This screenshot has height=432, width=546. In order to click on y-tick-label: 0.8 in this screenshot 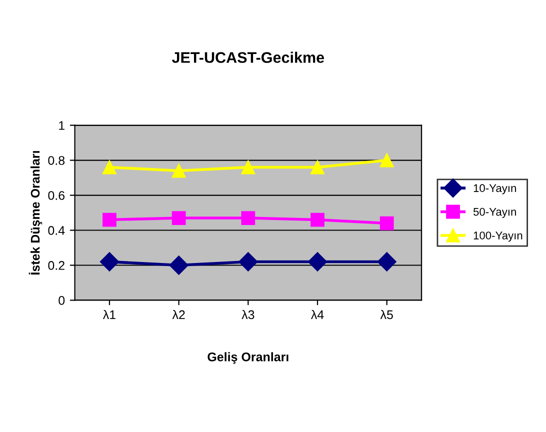, I will do `click(56, 160)`.